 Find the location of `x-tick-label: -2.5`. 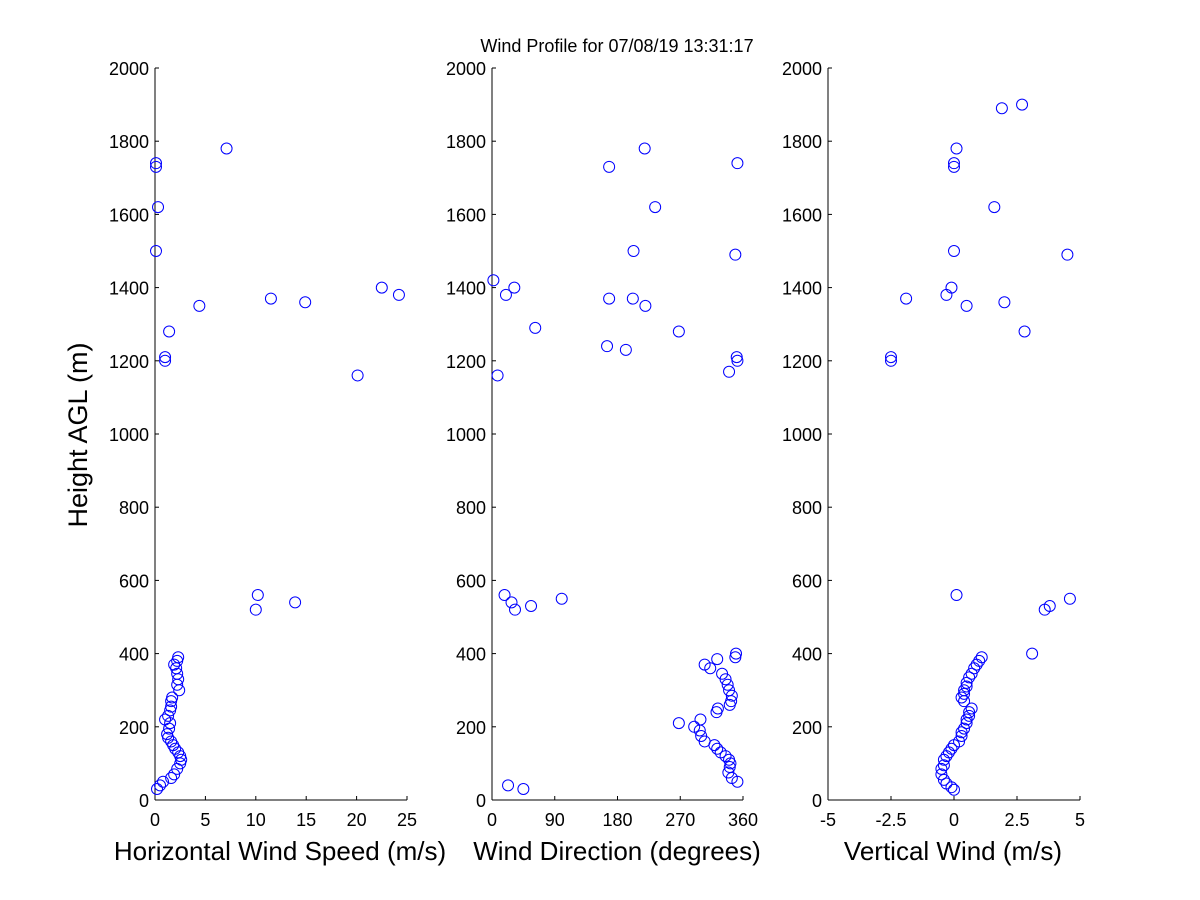

x-tick-label: -2.5 is located at coordinates (890, 820).